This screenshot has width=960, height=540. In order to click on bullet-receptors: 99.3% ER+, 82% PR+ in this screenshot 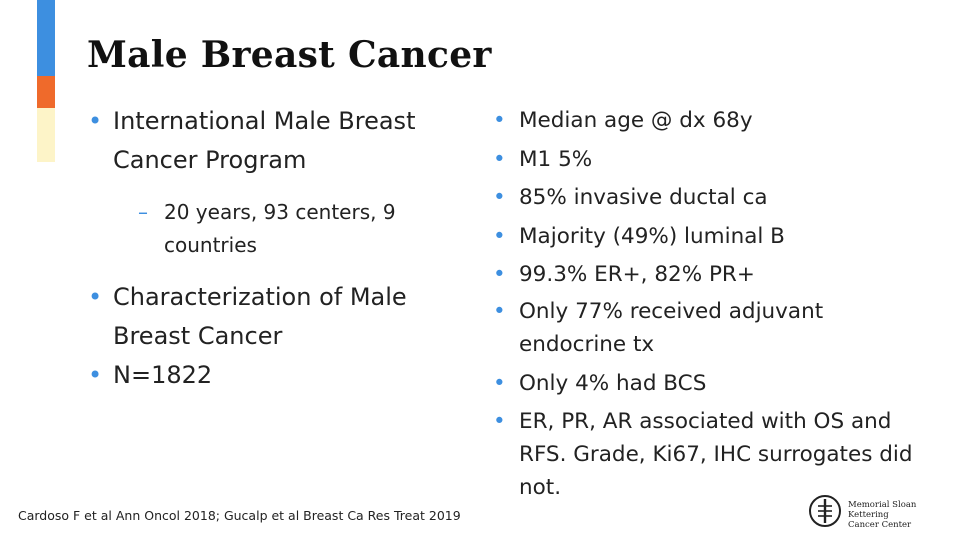, I will do `click(703, 275)`.